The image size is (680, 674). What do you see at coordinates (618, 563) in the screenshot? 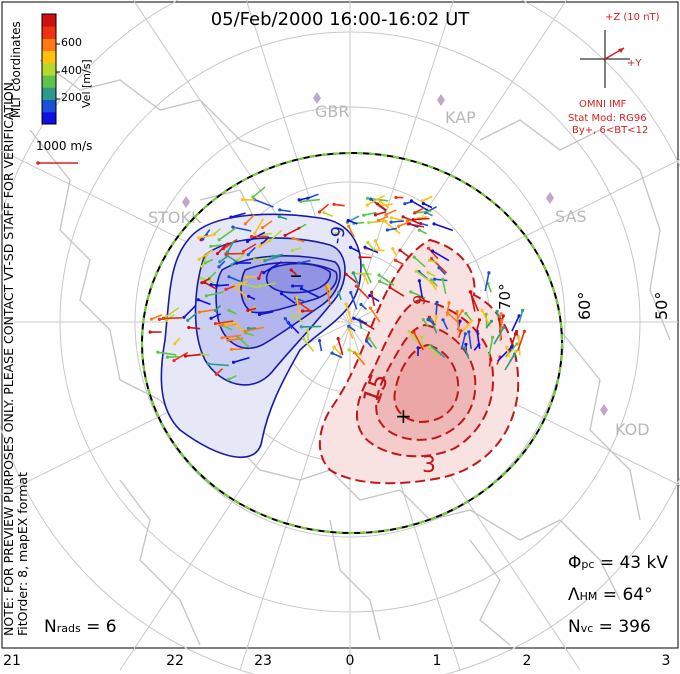
I see `stat-phi-pc: Φpc = 43 kV` at bounding box center [618, 563].